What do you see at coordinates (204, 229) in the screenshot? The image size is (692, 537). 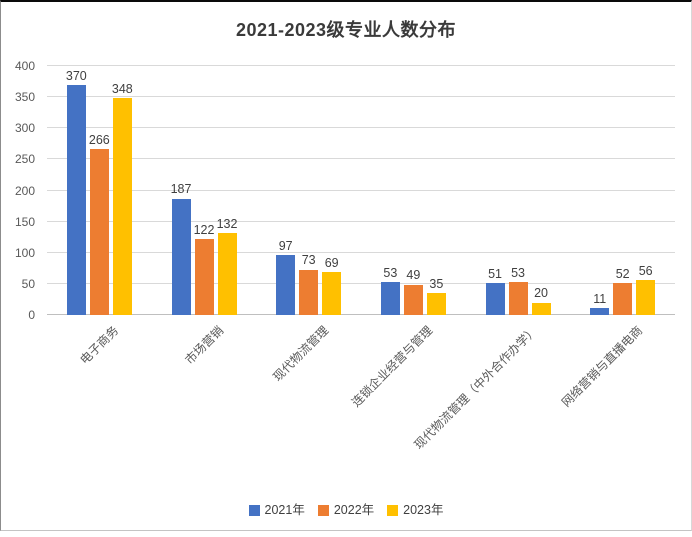 I see `bar-value-label: 122` at bounding box center [204, 229].